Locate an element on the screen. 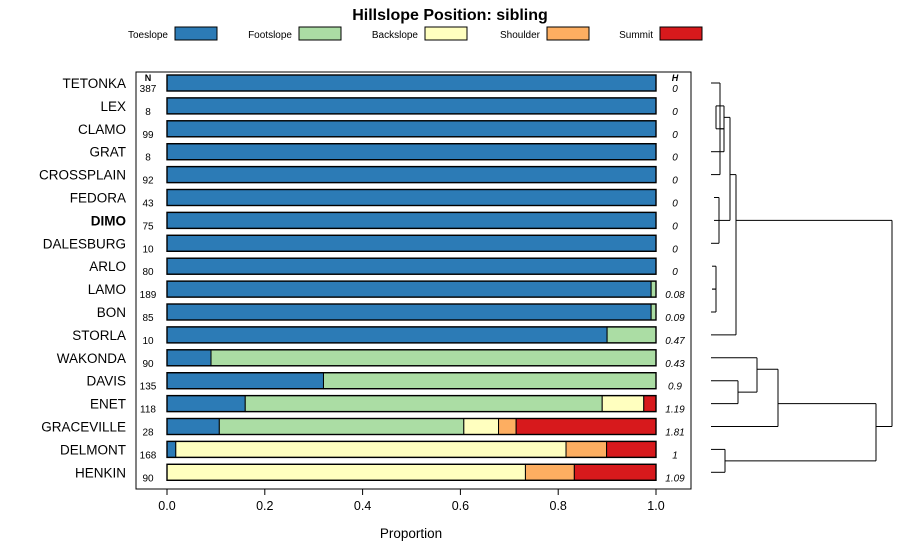 The width and height of the screenshot is (900, 560). row-storla: STORLA 10 0.47 is located at coordinates (378, 336).